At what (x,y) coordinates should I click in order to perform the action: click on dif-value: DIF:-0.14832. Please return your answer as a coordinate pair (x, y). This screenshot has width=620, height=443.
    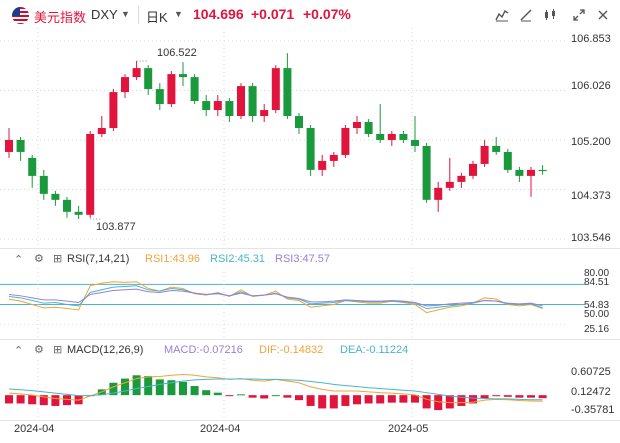
    Looking at the image, I should click on (291, 350).